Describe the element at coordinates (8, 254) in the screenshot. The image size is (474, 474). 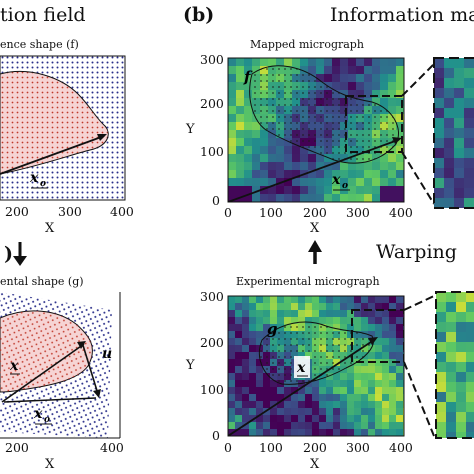
I see `panel-letter-fragment: )` at that location.